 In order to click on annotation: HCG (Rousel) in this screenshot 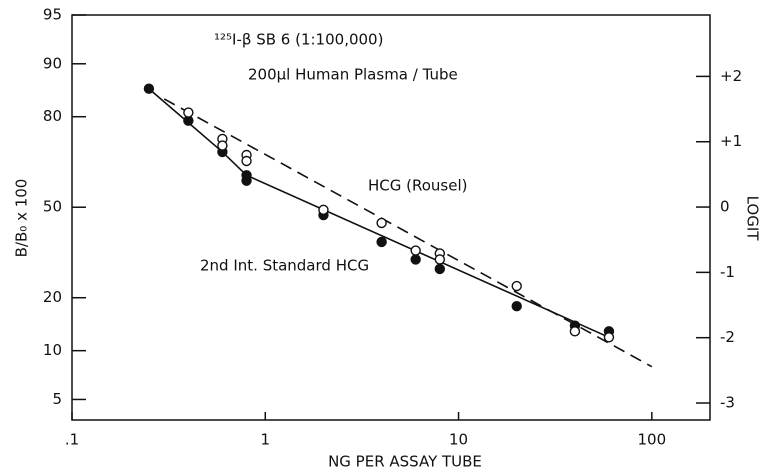, I will do `click(418, 186)`.